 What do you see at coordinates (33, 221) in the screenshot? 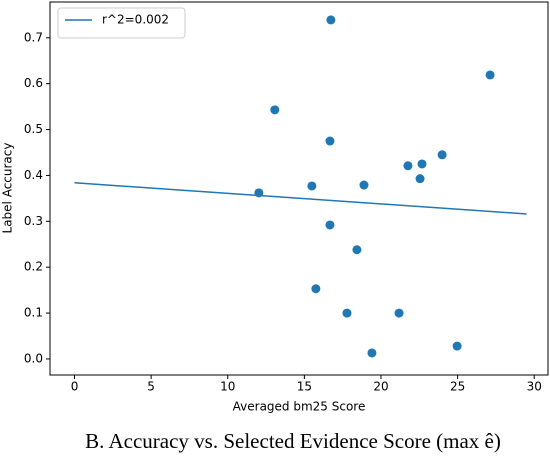
I see `y-tick-label: 0.3` at bounding box center [33, 221].